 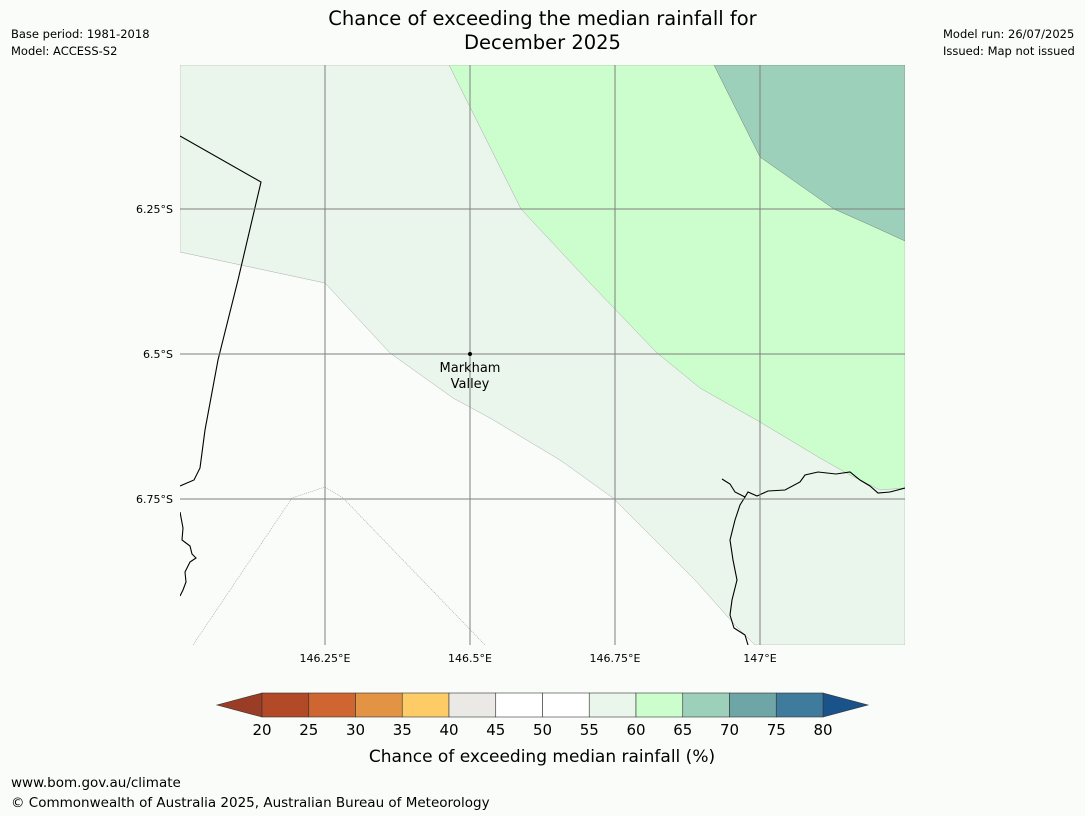 What do you see at coordinates (154, 499) in the screenshot?
I see `lat-label-6.75S: 6.75°S` at bounding box center [154, 499].